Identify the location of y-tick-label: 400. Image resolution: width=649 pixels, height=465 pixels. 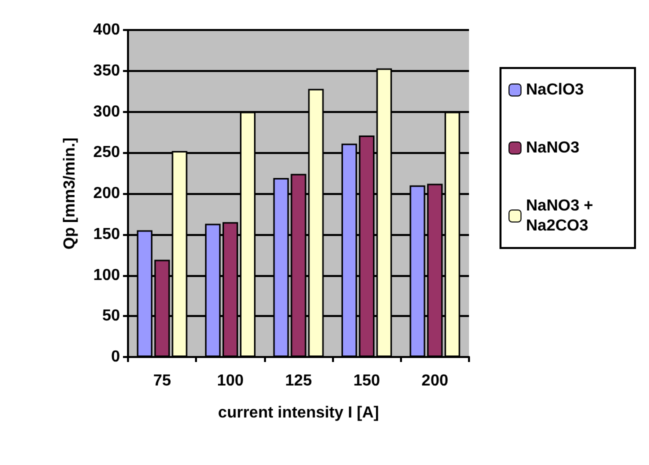
(106, 30).